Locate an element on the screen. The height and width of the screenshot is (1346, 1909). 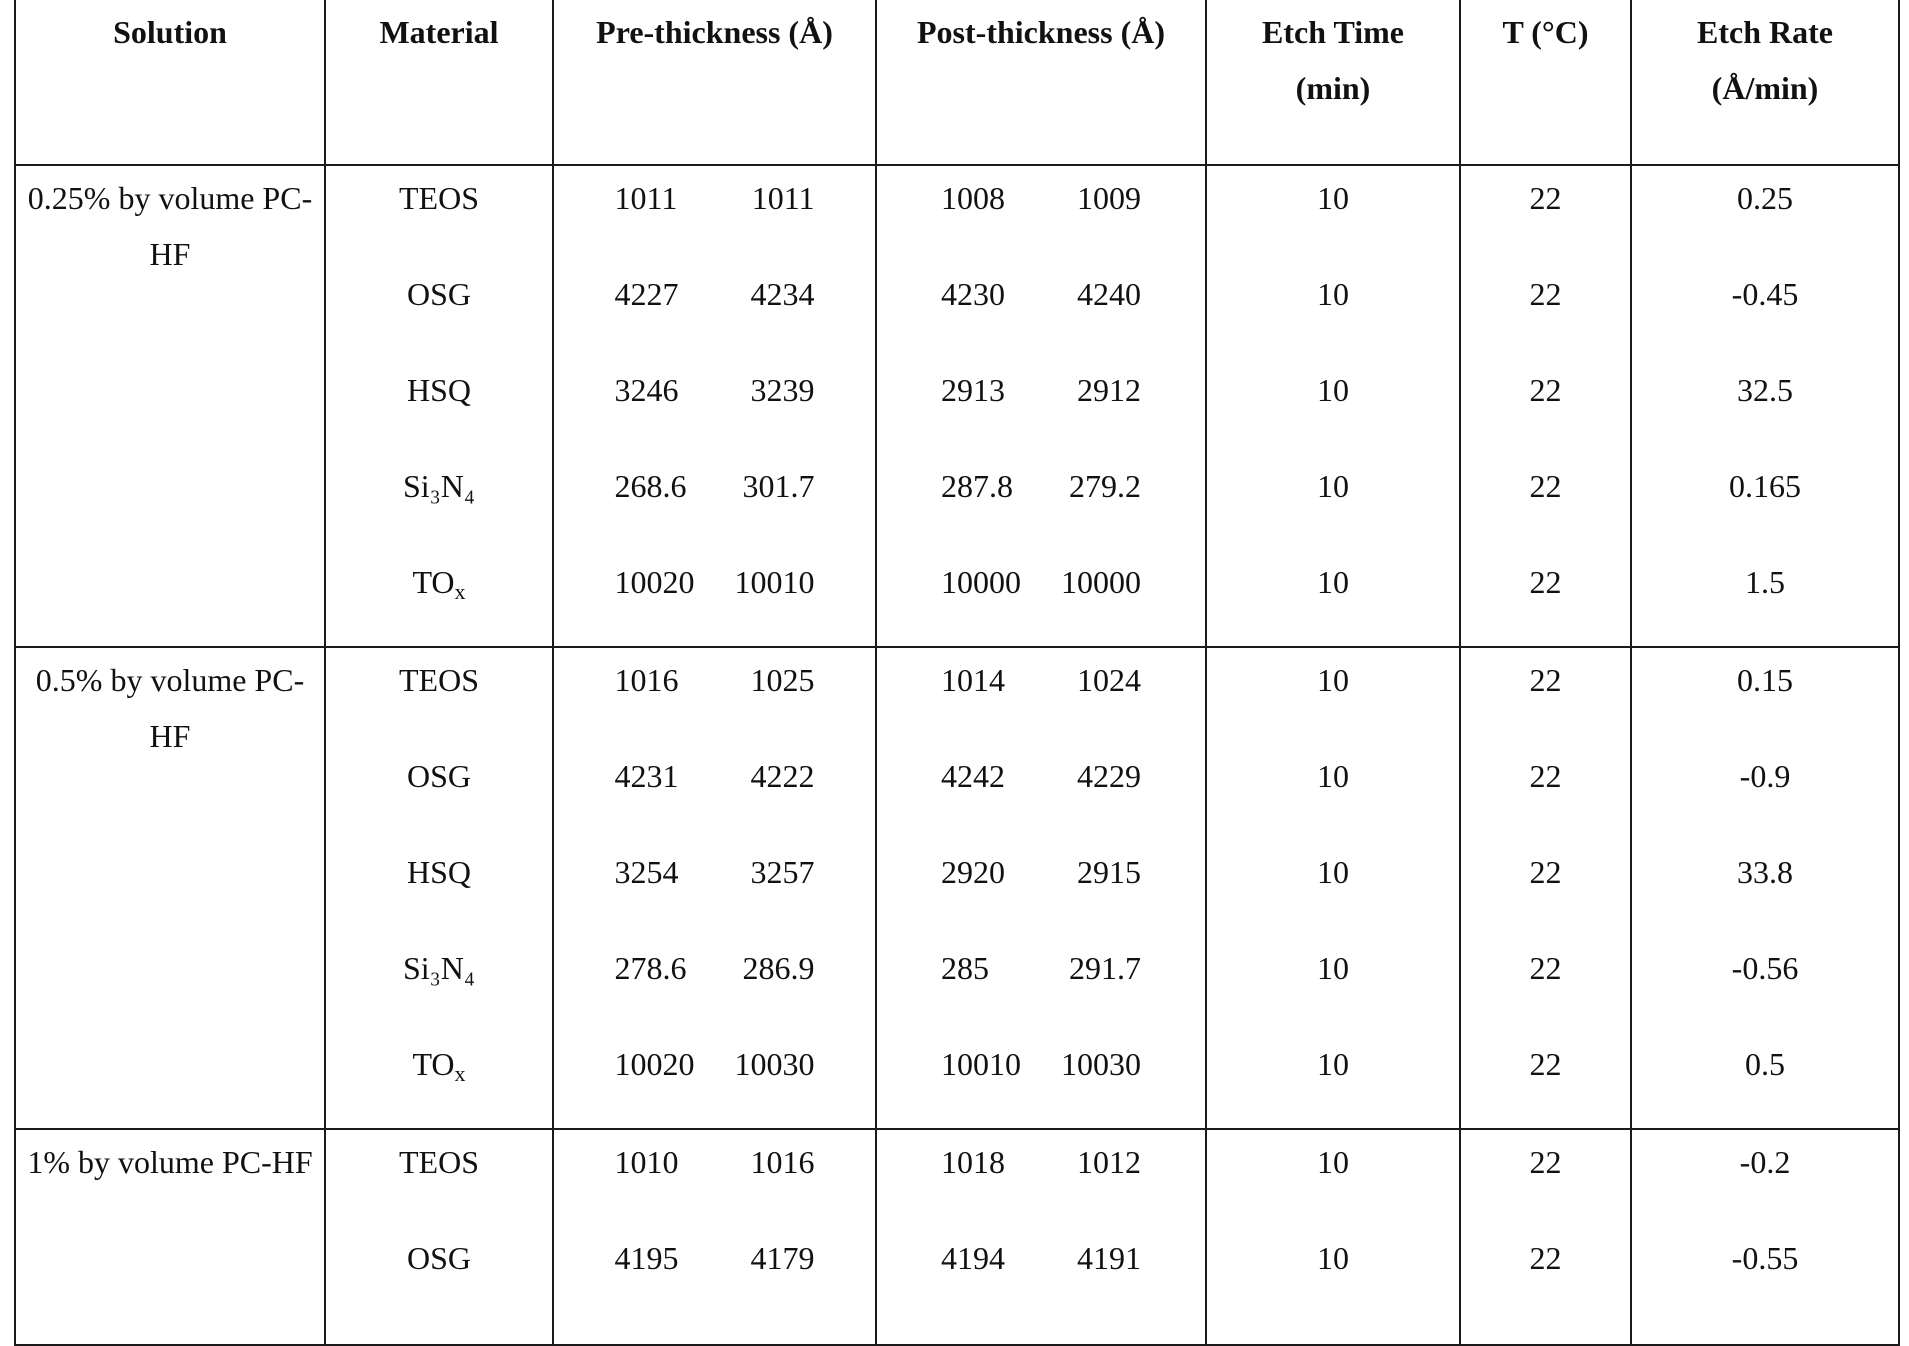
etch-rate-value: -0.45 is located at coordinates (1765, 310).